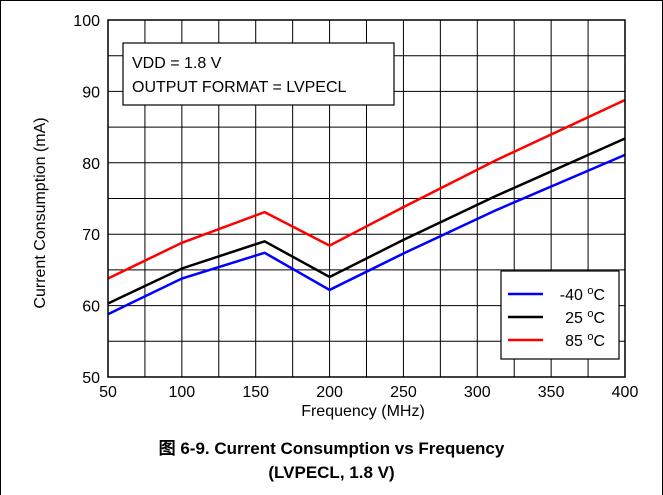  I want to click on annotation-line-2: OUTPUT FORMAT = LVPECL, so click(239, 87).